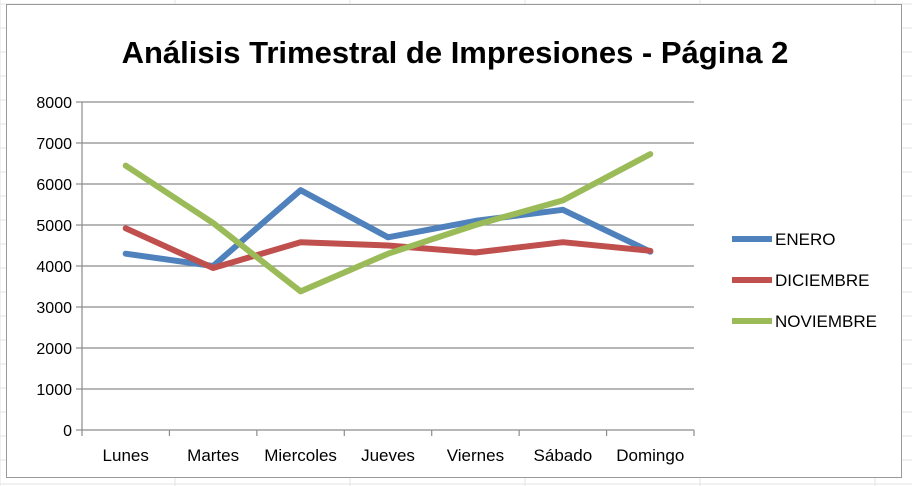 The width and height of the screenshot is (912, 486). I want to click on y-tick-label: 4000, so click(54, 267).